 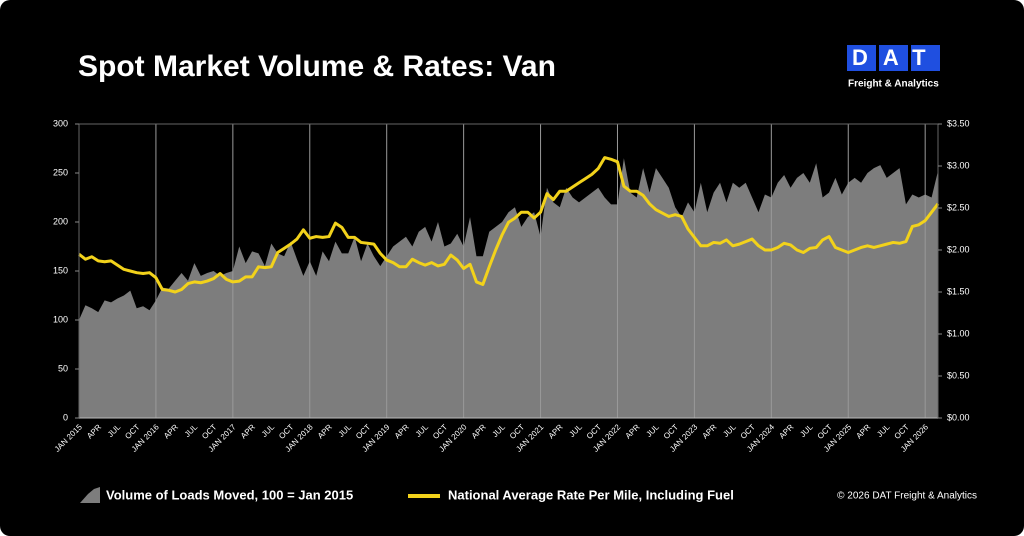 I want to click on y2-tick-label: $0.50, so click(x=958, y=375).